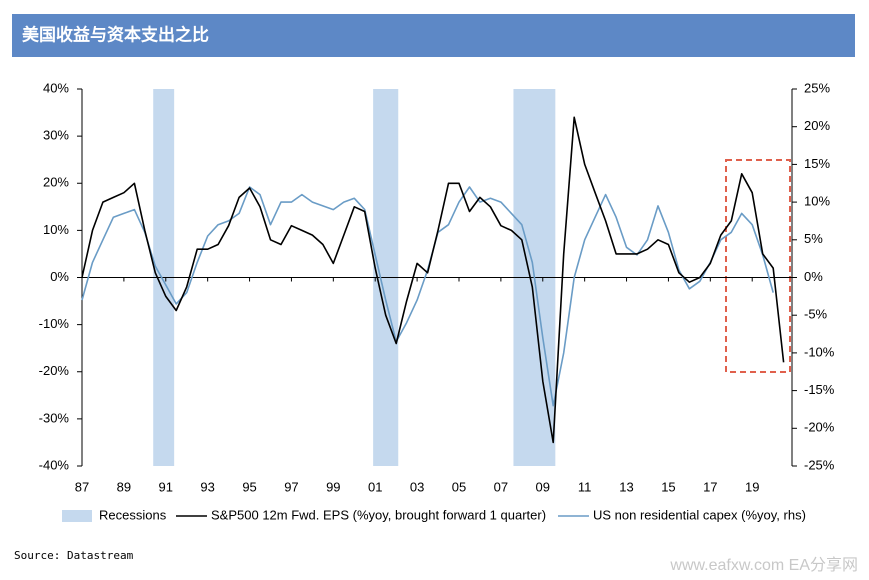 This screenshot has width=869, height=580. I want to click on x-tick-label: 91, so click(166, 486).